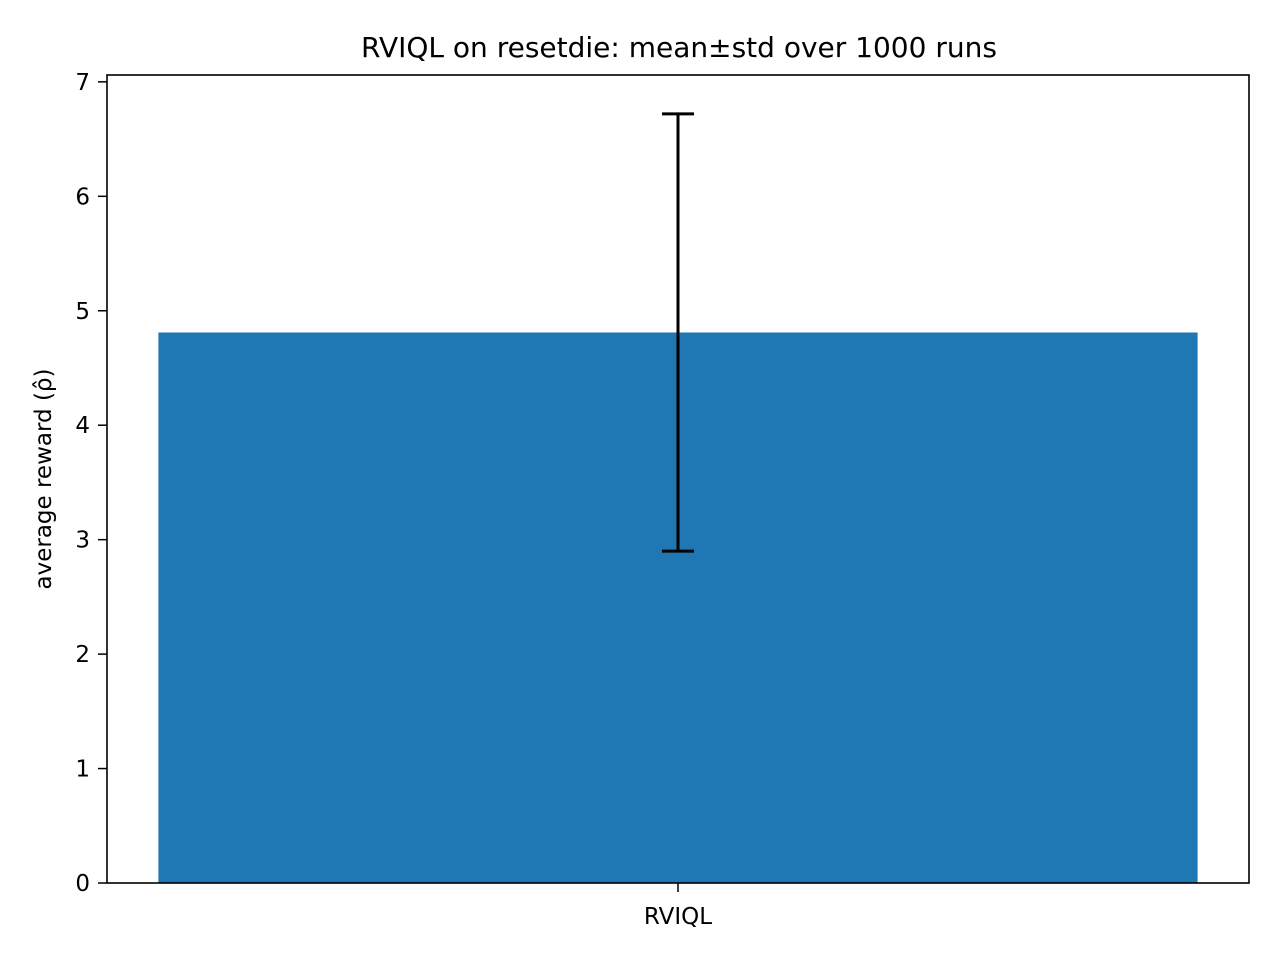  What do you see at coordinates (82, 884) in the screenshot?
I see `y-tick-label: 0` at bounding box center [82, 884].